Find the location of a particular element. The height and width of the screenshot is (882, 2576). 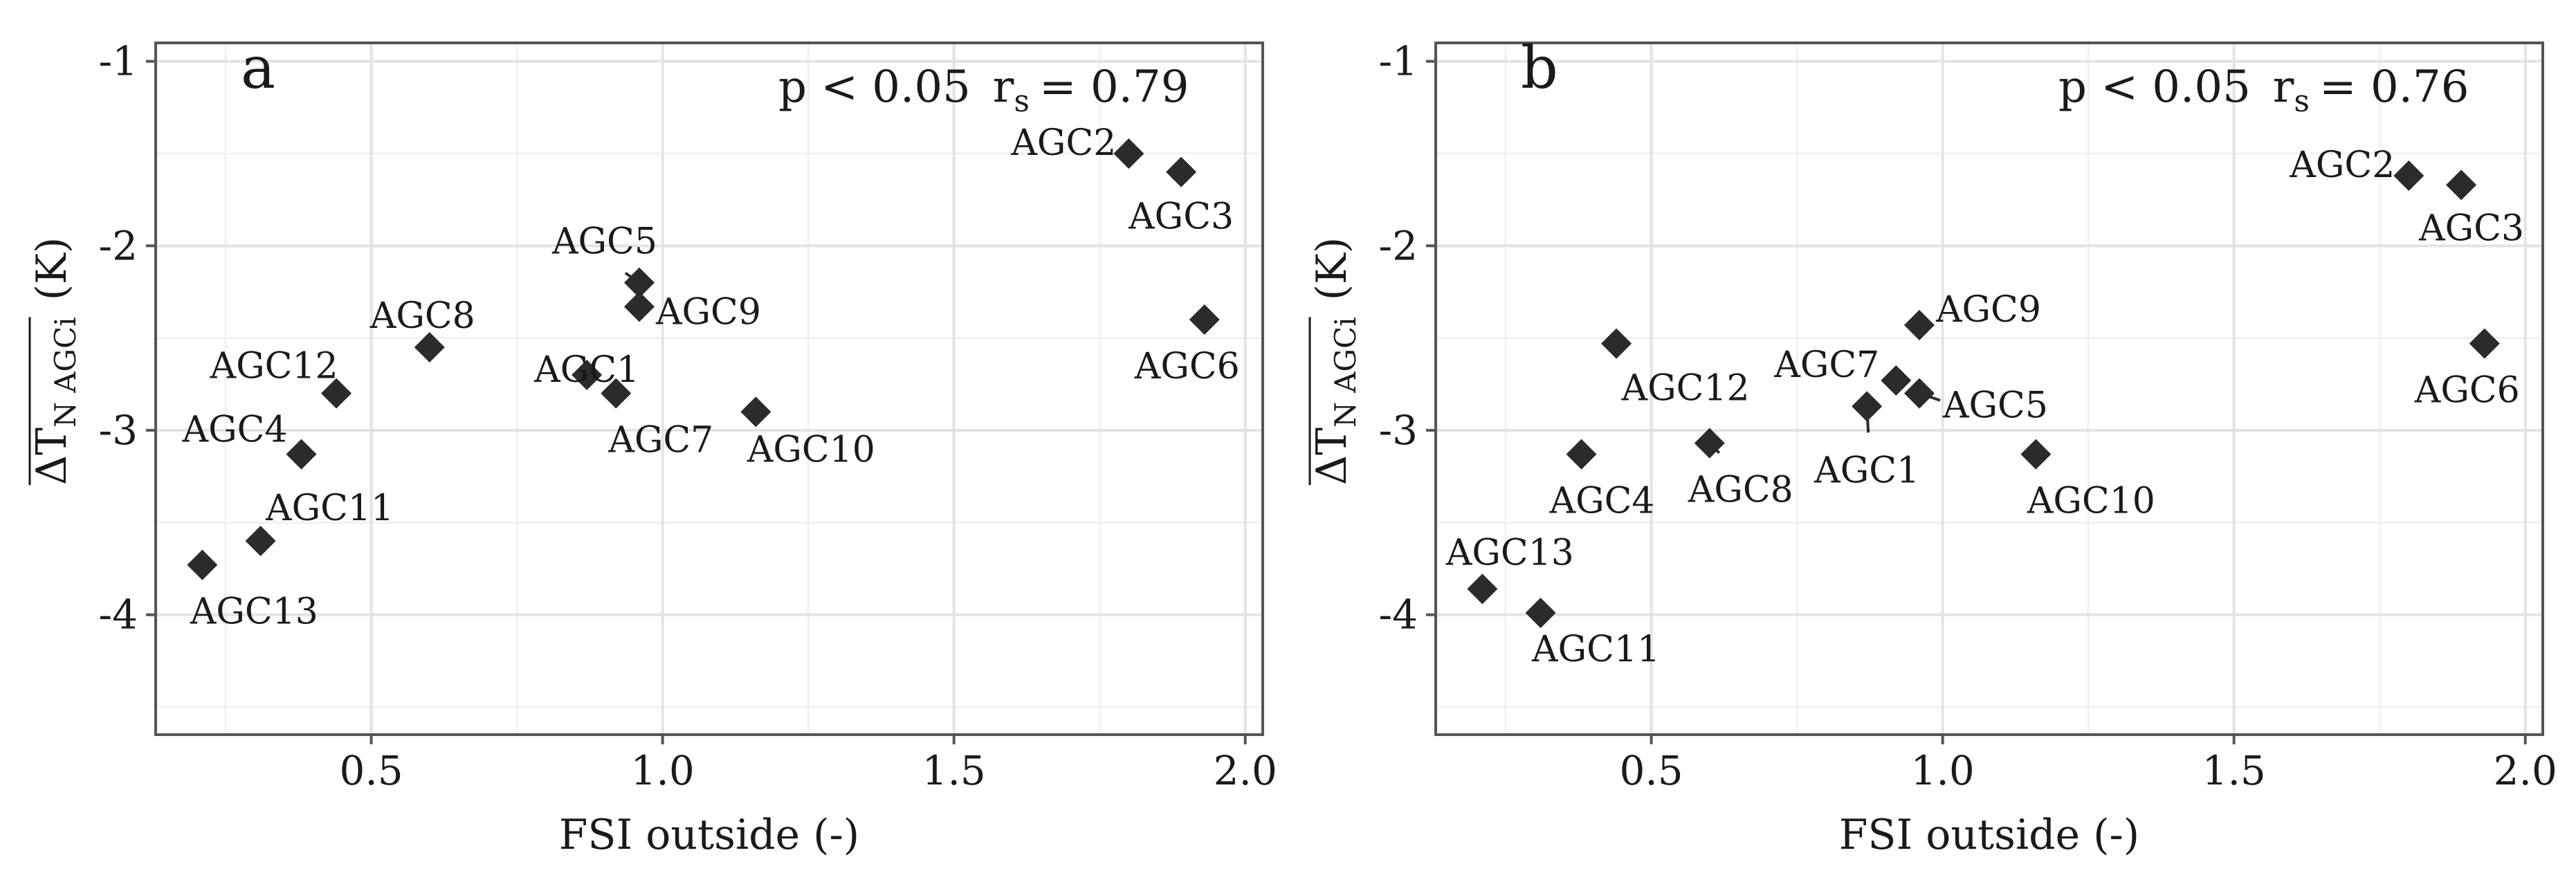

y-tick-label: -4 is located at coordinates (1399, 614).